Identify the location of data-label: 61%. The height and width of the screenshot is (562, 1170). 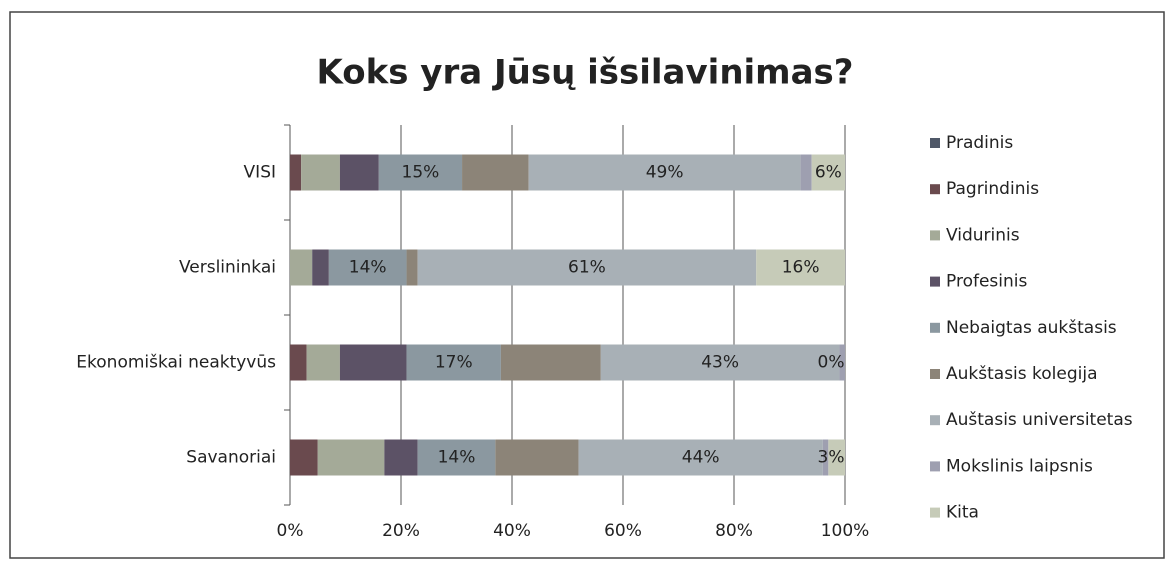
(587, 268).